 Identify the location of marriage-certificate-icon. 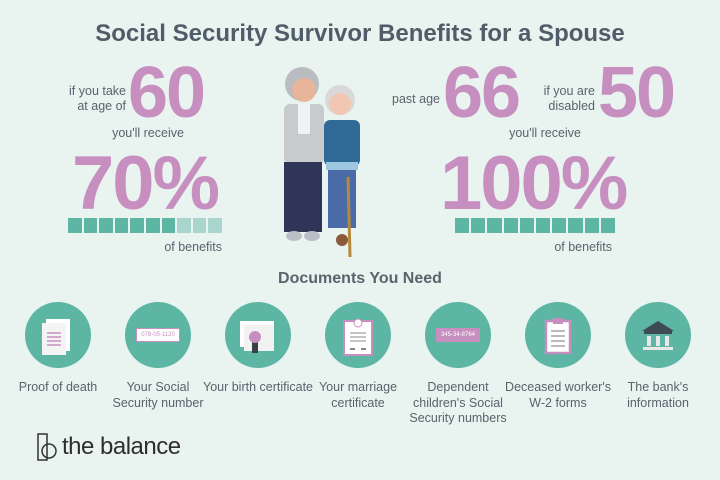
(358, 337).